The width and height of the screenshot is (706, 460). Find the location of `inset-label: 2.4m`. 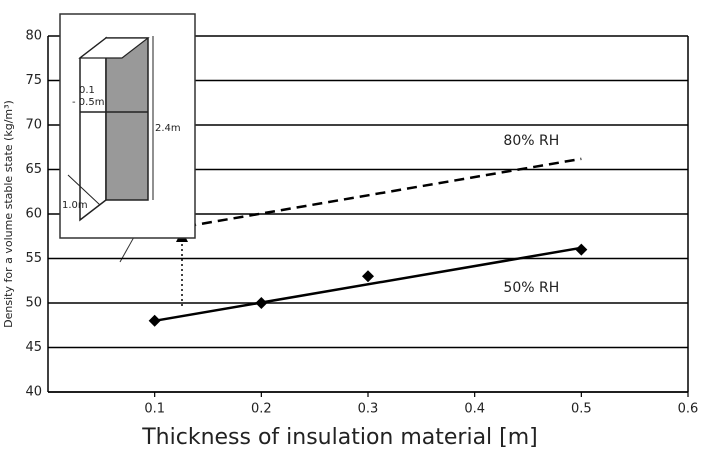

inset-label: 2.4m is located at coordinates (168, 128).